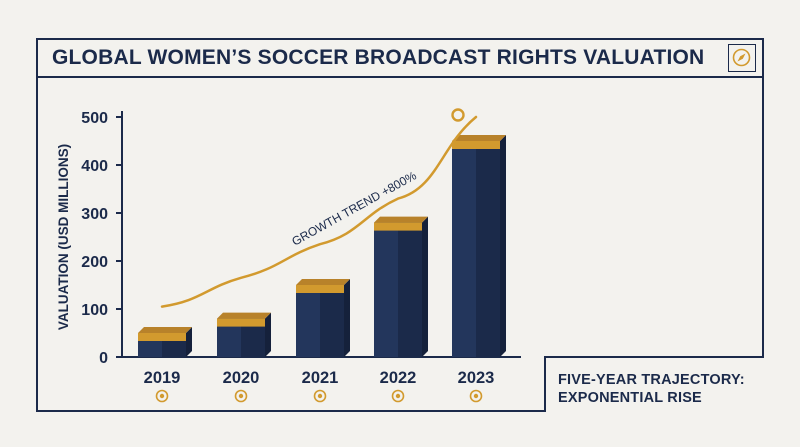 The height and width of the screenshot is (447, 800). What do you see at coordinates (458, 115) in the screenshot?
I see `trend-endpoint` at bounding box center [458, 115].